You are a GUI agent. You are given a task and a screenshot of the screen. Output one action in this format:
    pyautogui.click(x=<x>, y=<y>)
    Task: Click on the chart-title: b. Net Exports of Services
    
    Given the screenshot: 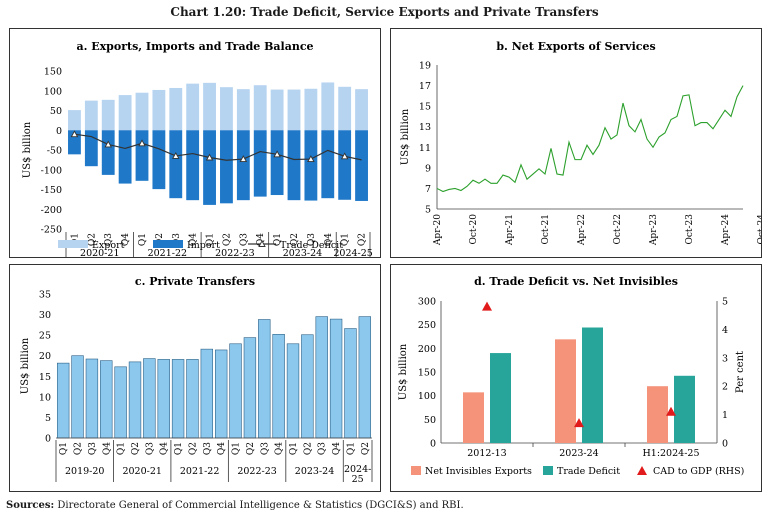 What is the action you would take?
    pyautogui.click(x=575, y=46)
    